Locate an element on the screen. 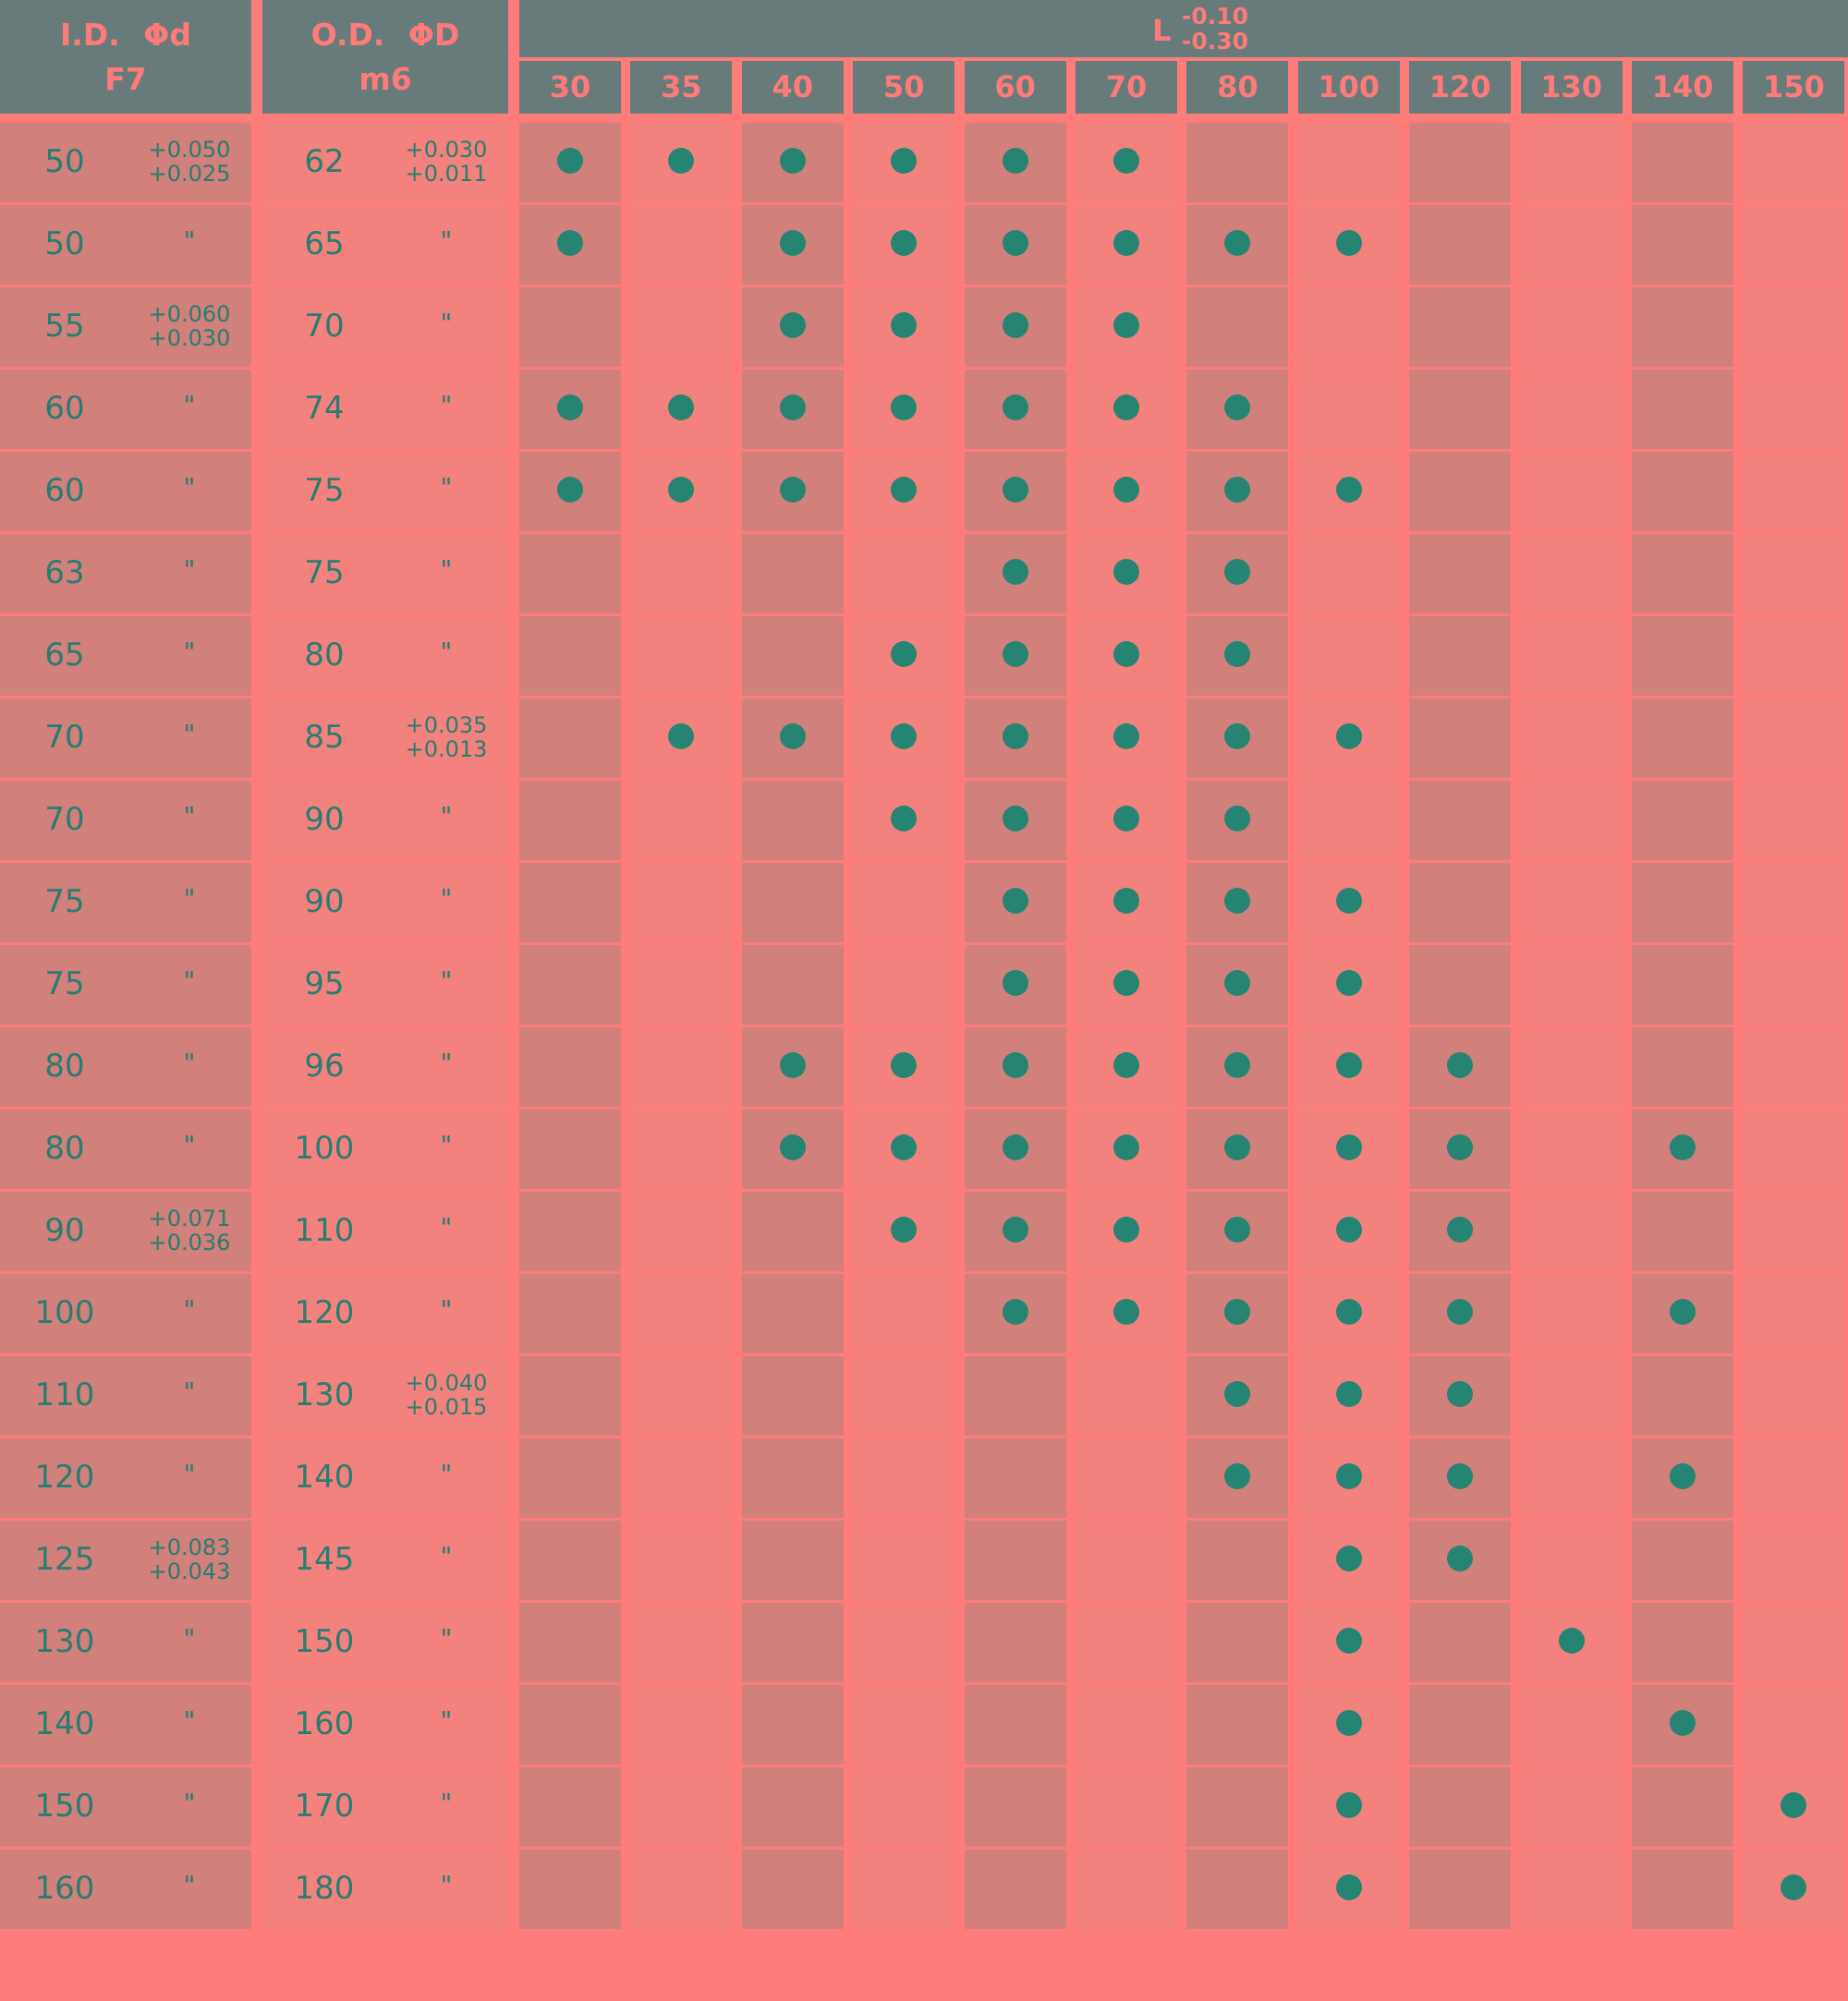 The image size is (1848, 2001). od-value: 120 is located at coordinates (324, 1312).